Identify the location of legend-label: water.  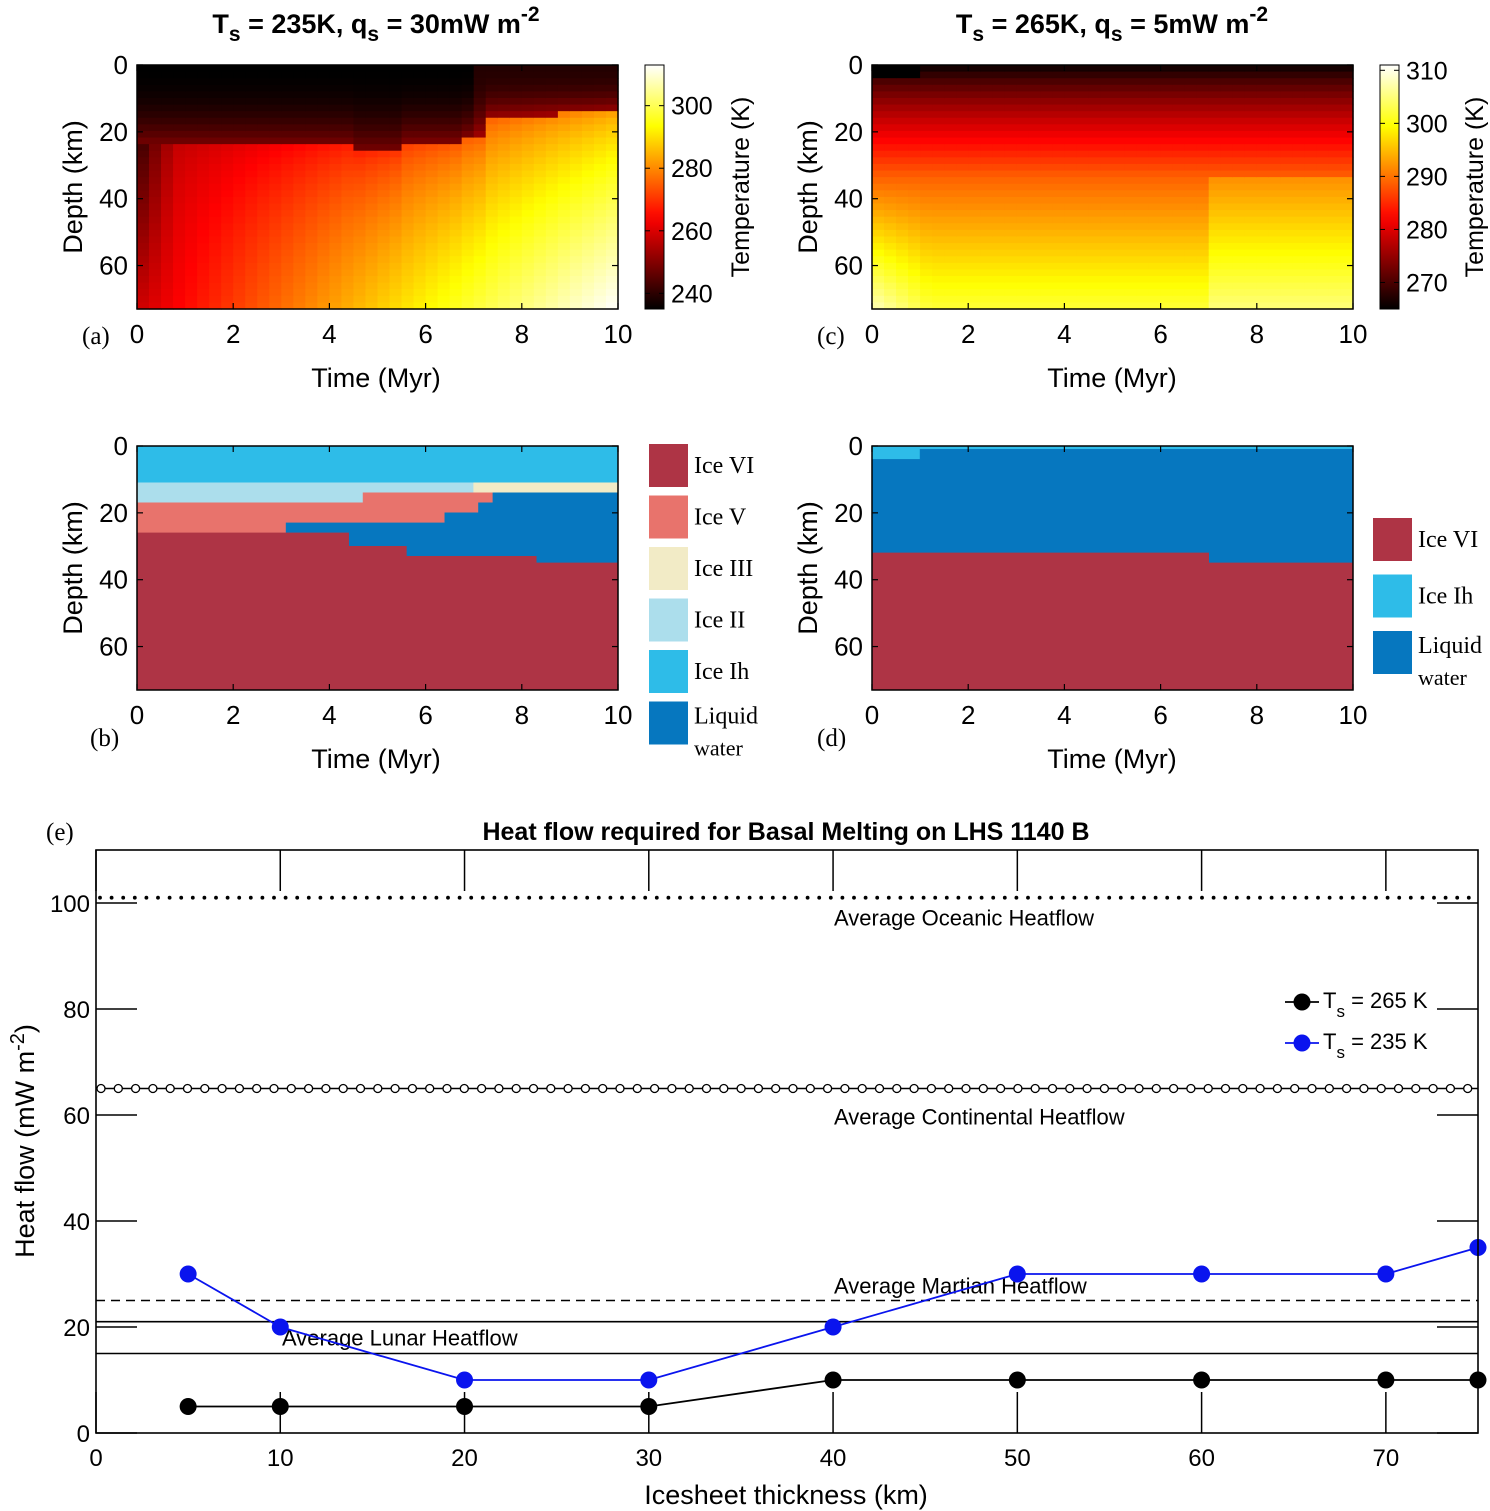
(1443, 677).